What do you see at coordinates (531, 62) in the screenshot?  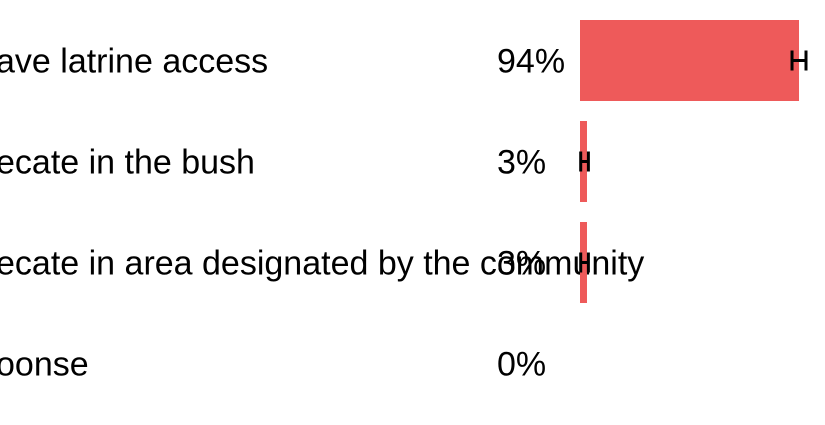 I see `value-label: 94%` at bounding box center [531, 62].